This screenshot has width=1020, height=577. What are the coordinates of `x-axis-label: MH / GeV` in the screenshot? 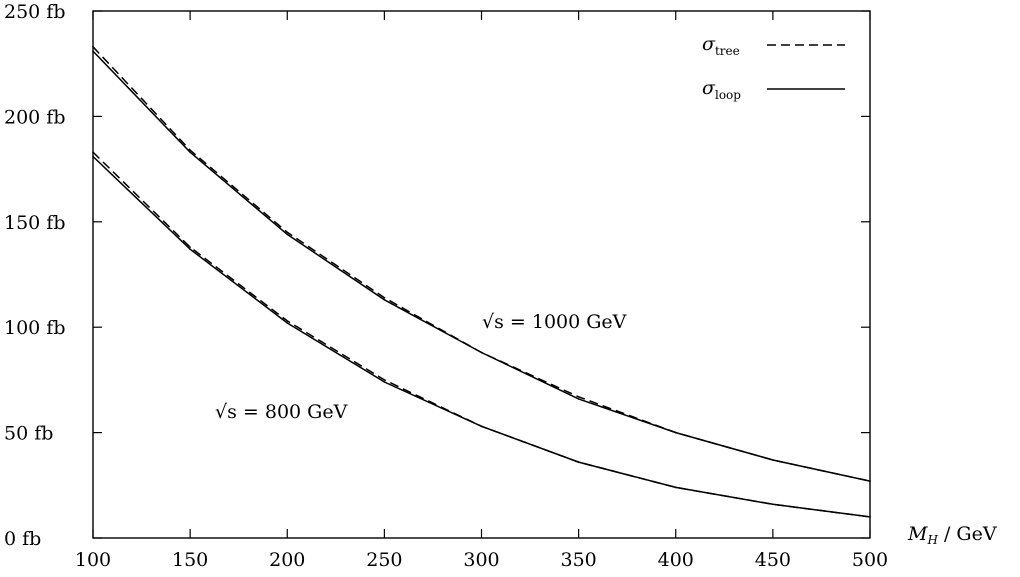 It's located at (952, 535).